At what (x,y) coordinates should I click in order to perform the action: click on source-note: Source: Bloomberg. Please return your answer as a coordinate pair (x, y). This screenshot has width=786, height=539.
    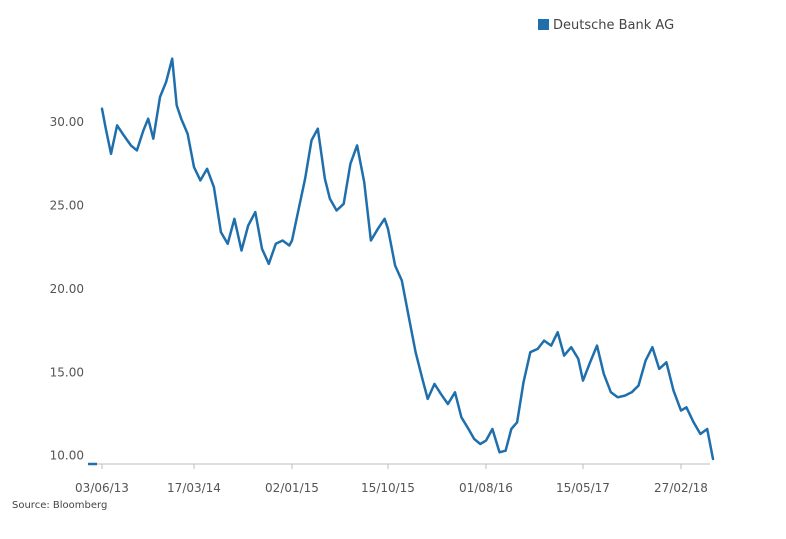
    Looking at the image, I should click on (60, 505).